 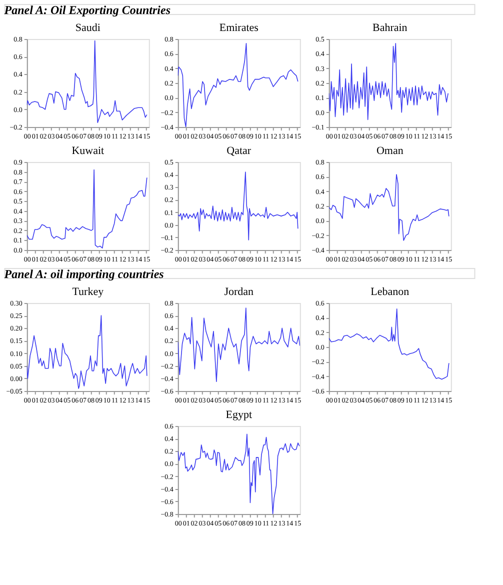 I want to click on chart-title: Qatar, so click(x=239, y=151).